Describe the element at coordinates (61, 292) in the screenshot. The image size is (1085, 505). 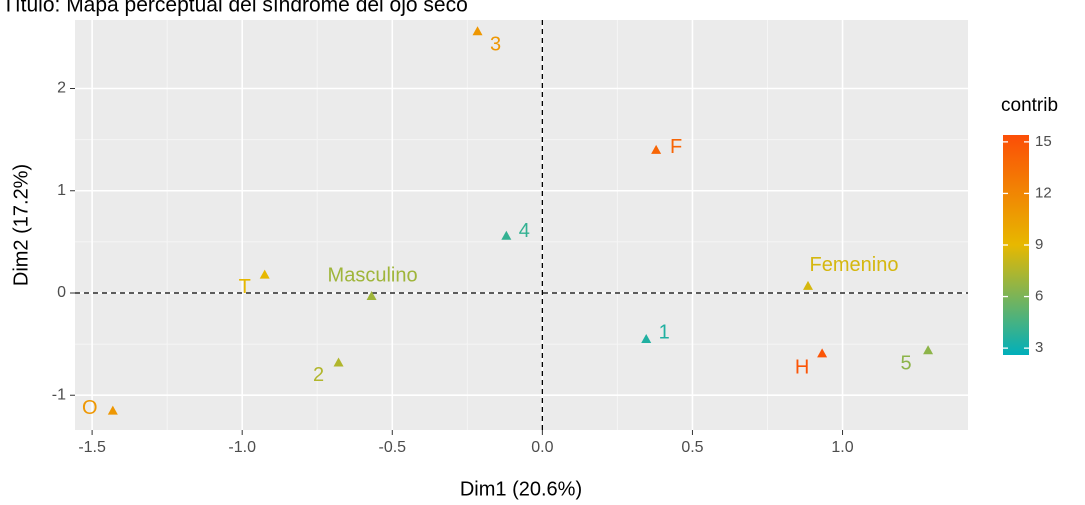
I see `y-tick-label: 0` at that location.